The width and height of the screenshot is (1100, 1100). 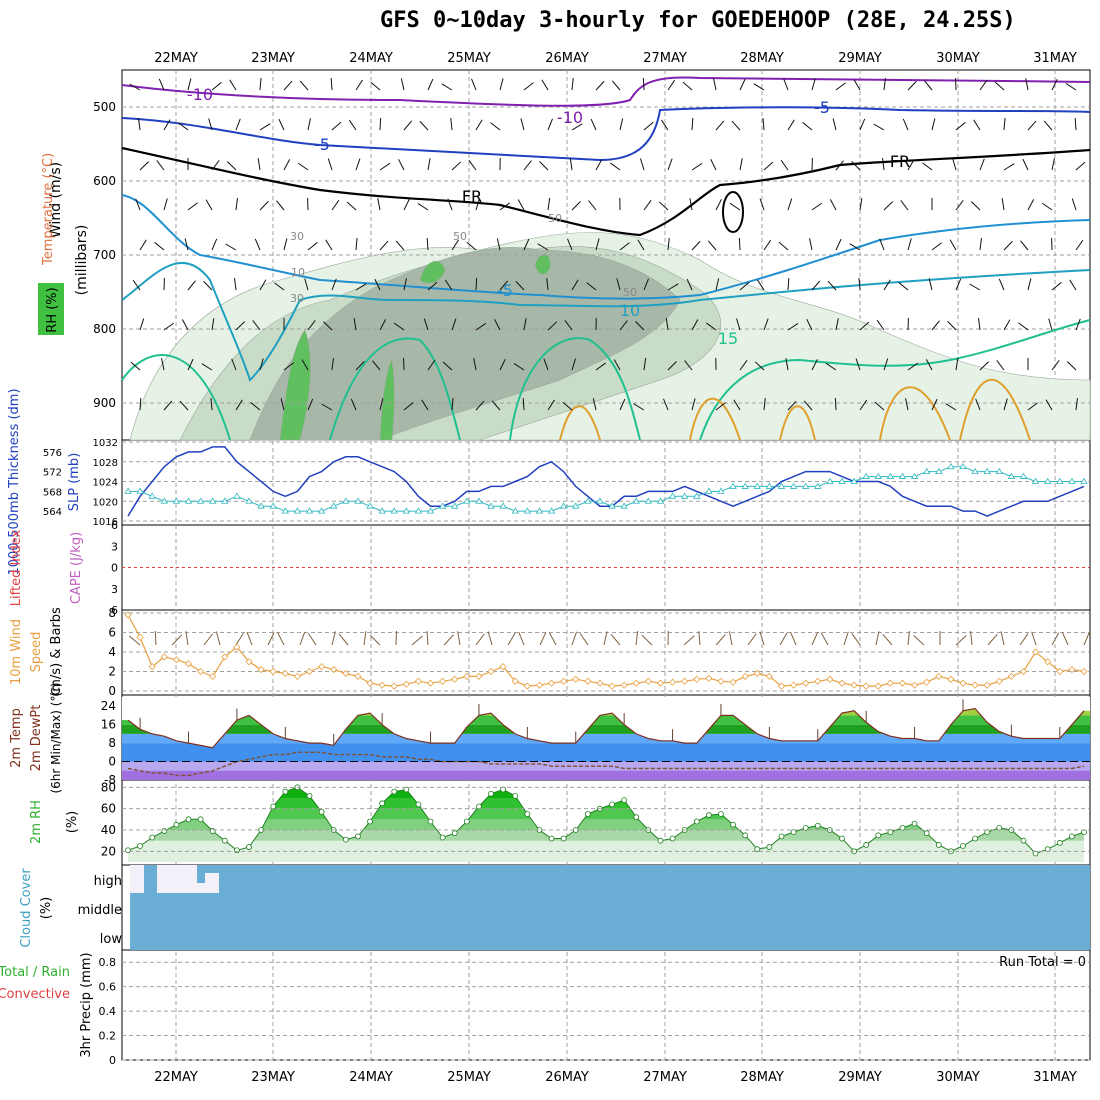 I want to click on slp-line, so click(x=606, y=481).